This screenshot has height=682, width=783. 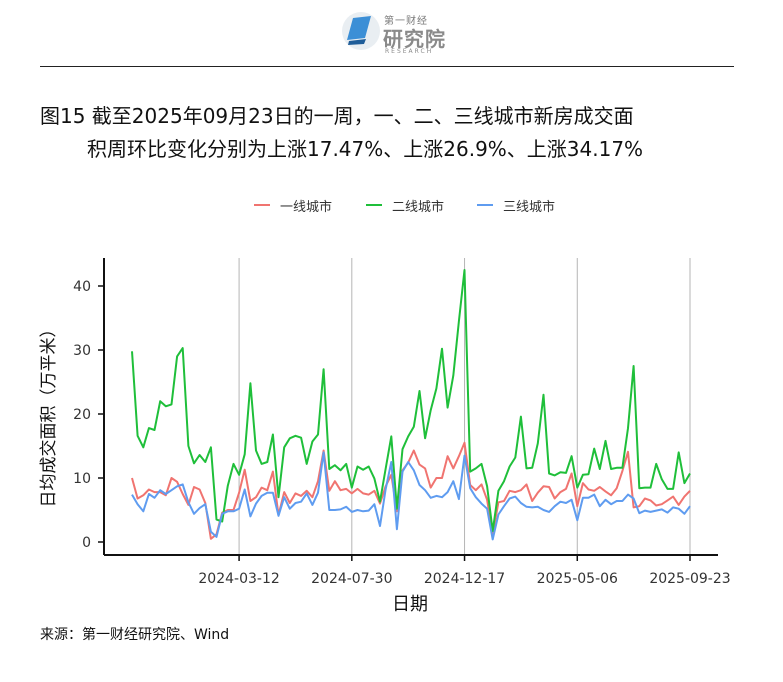 What do you see at coordinates (577, 579) in the screenshot?
I see `x-tick-label: 2025-05-06` at bounding box center [577, 579].